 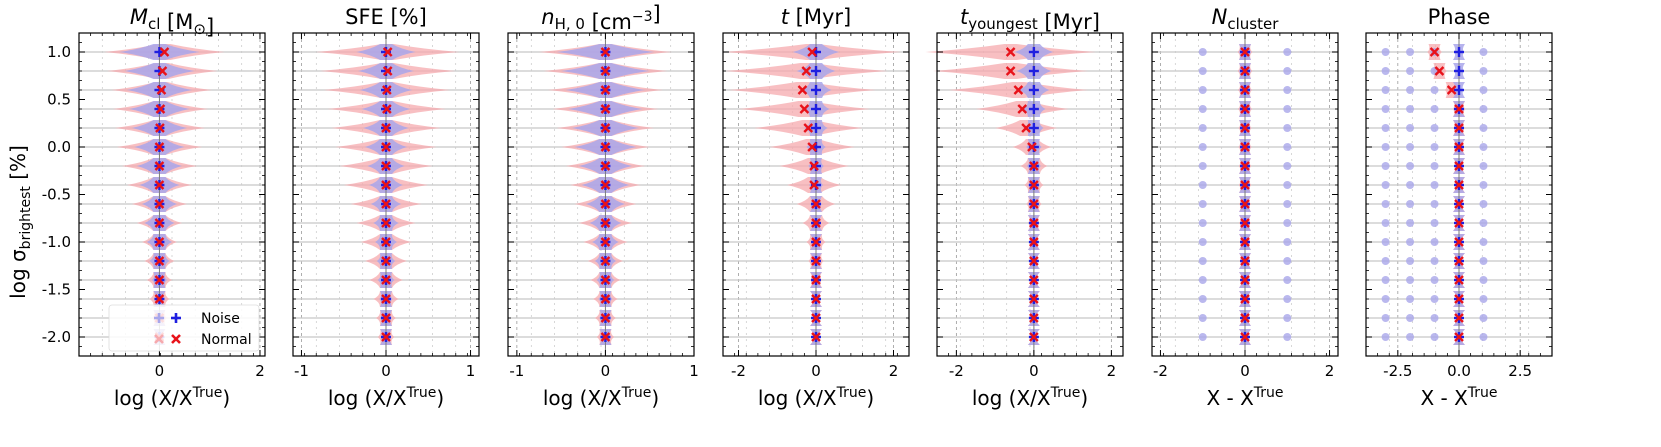 I want to click on panel-5: -2 0 2 Ncluster X - XTrue, so click(x=1245, y=207).